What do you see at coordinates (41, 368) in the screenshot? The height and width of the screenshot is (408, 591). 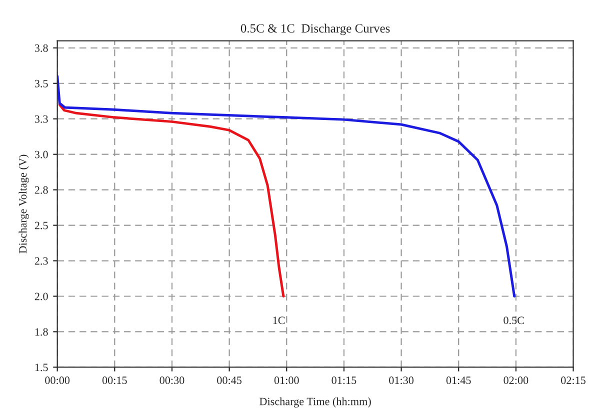 I see `y-tick-label: 1.5` at bounding box center [41, 368].